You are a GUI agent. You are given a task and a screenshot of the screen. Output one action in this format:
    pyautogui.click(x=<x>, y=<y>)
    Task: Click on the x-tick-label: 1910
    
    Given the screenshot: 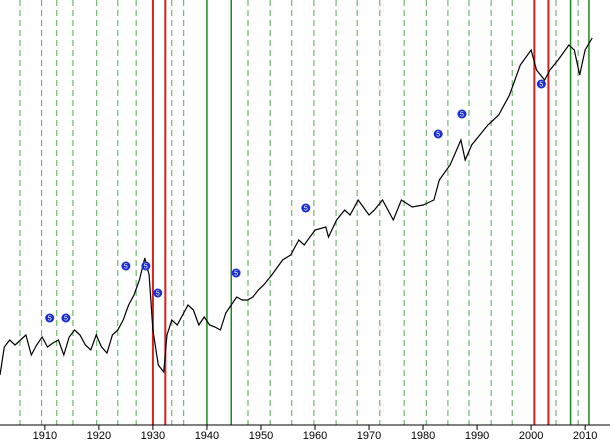 What is the action you would take?
    pyautogui.click(x=45, y=436)
    